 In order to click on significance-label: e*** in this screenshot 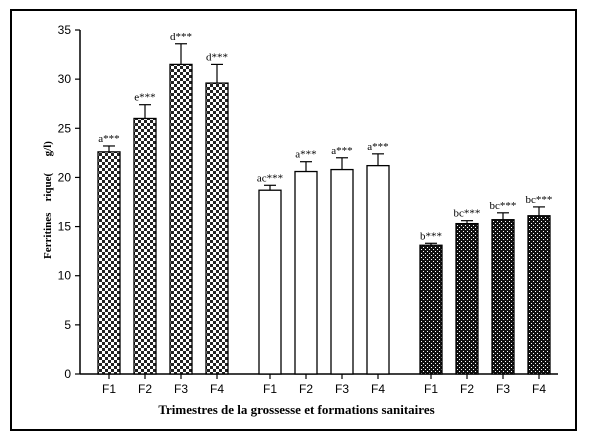, I will do `click(144, 98)`.